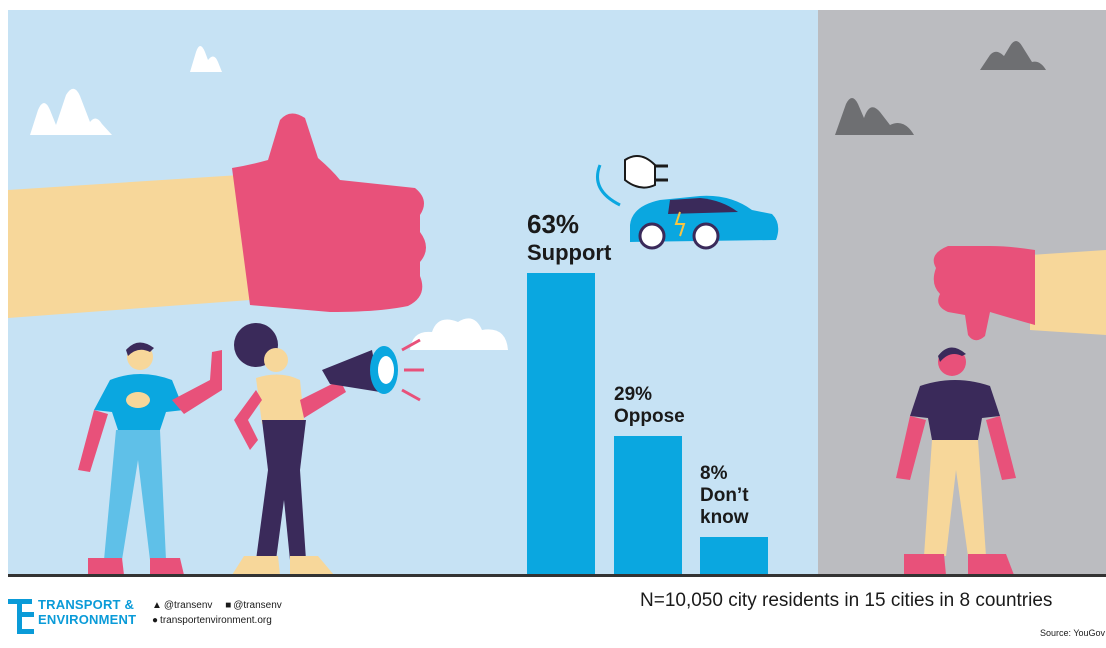  Describe the element at coordinates (648, 505) in the screenshot. I see `bar-oppose` at that location.